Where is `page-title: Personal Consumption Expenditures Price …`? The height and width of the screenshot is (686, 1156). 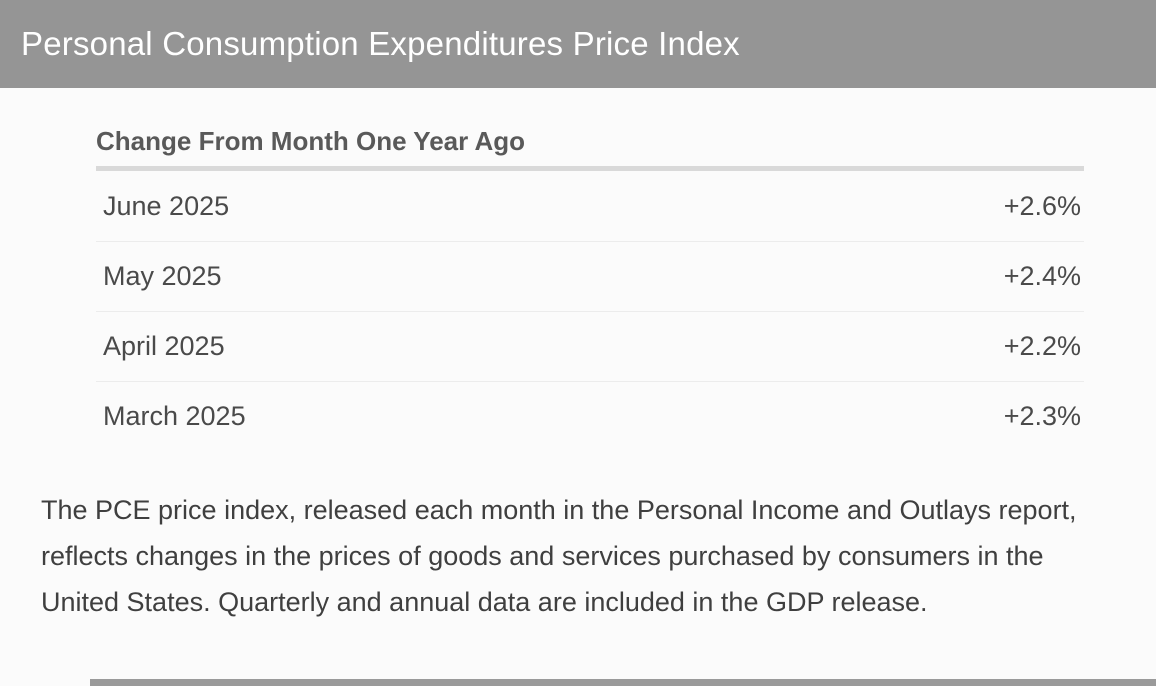 page-title: Personal Consumption Expenditures Price … is located at coordinates (380, 43).